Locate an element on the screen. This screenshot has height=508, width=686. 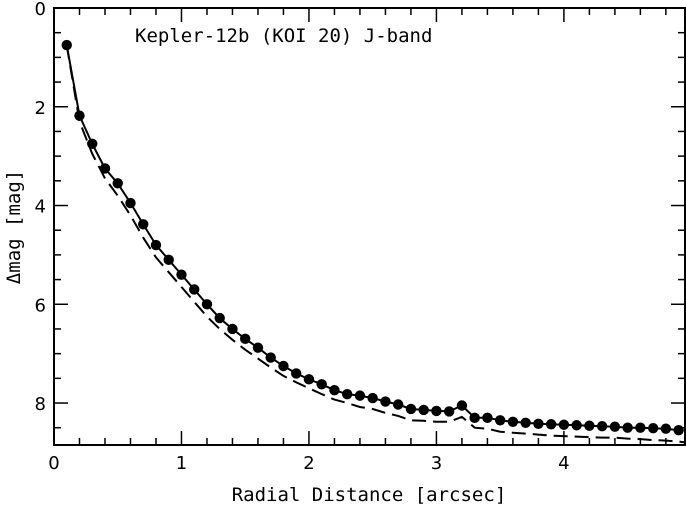
x-tick-label: 1 is located at coordinates (181, 463).